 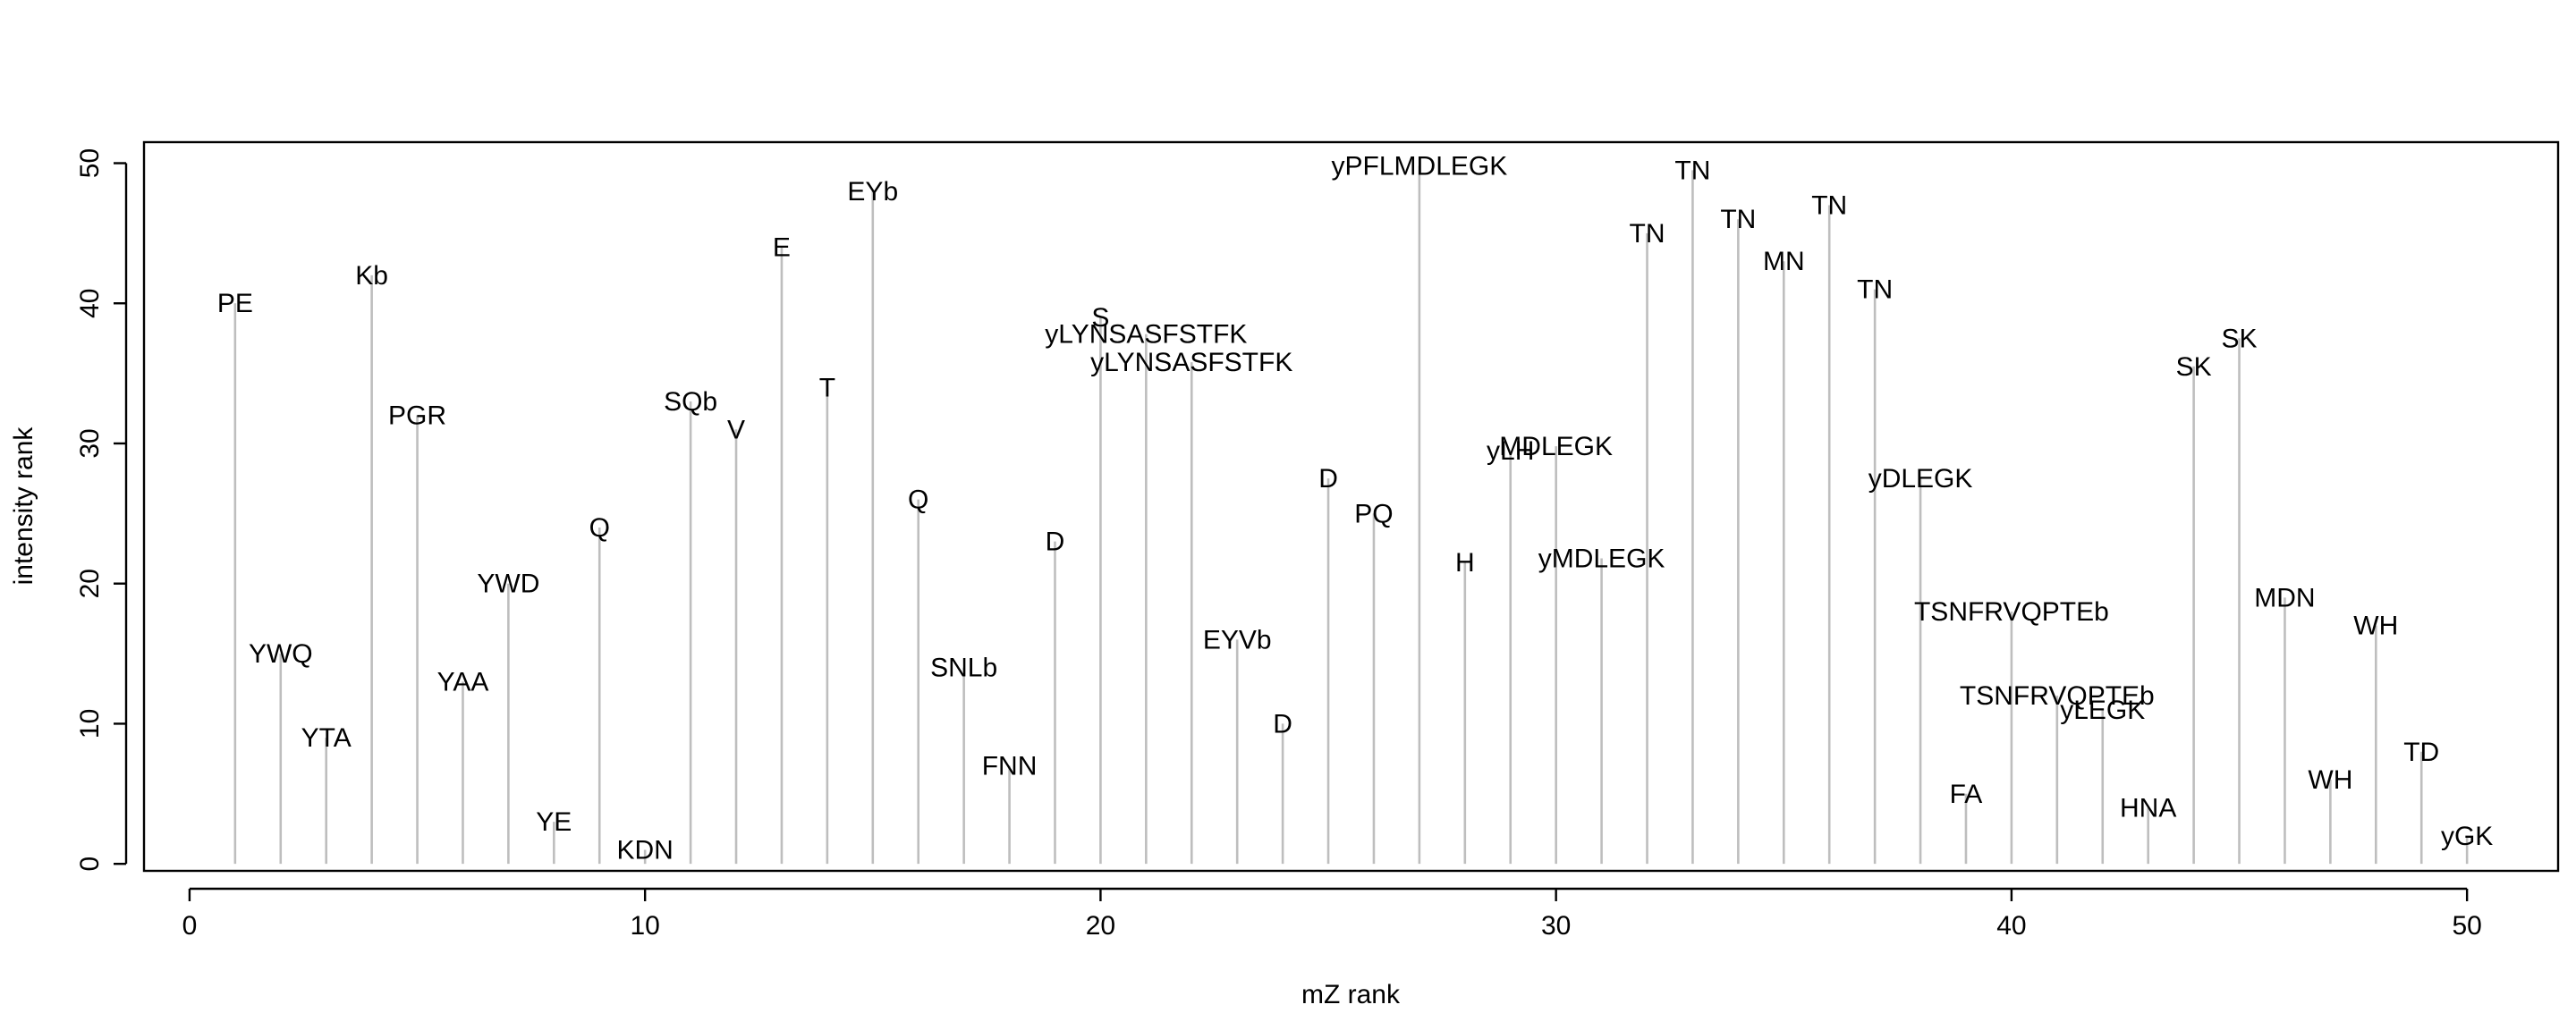 What do you see at coordinates (690, 402) in the screenshot?
I see `peak-label: SQb` at bounding box center [690, 402].